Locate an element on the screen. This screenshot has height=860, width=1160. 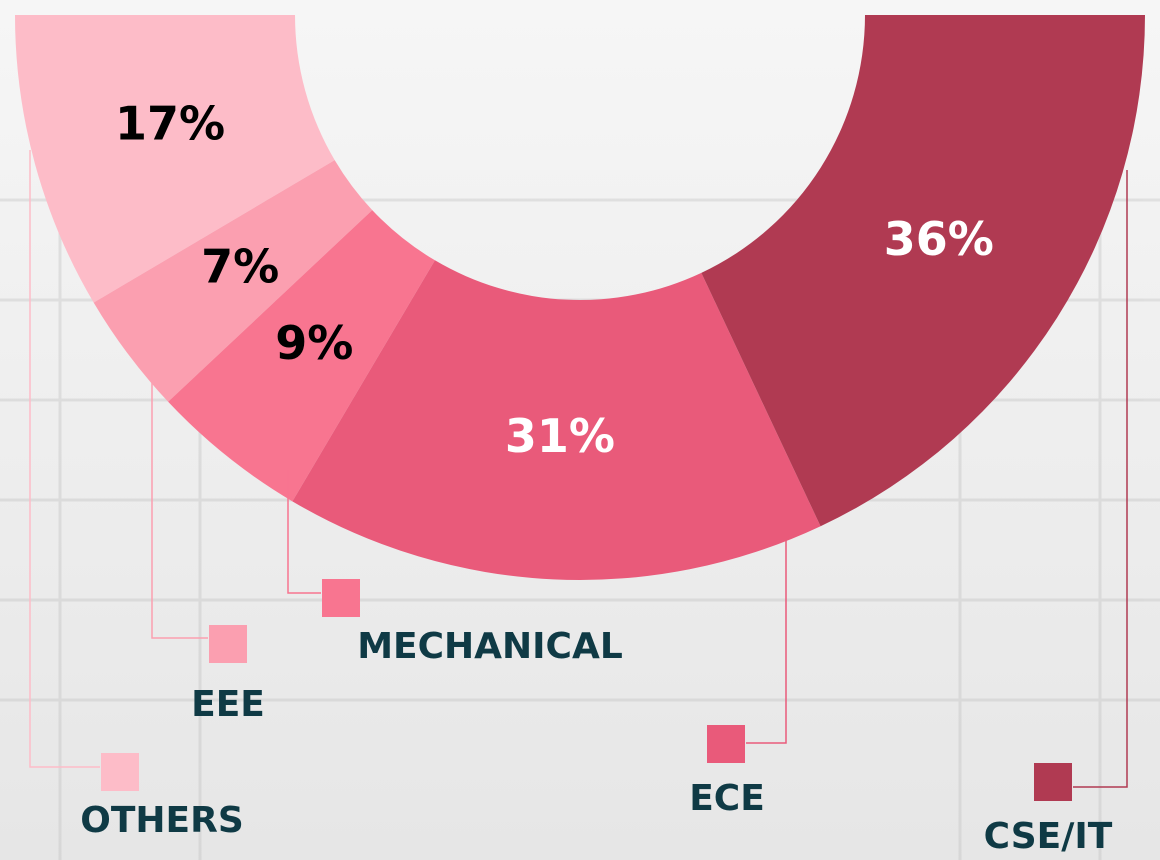
value-label: 17% is located at coordinates (170, 124).